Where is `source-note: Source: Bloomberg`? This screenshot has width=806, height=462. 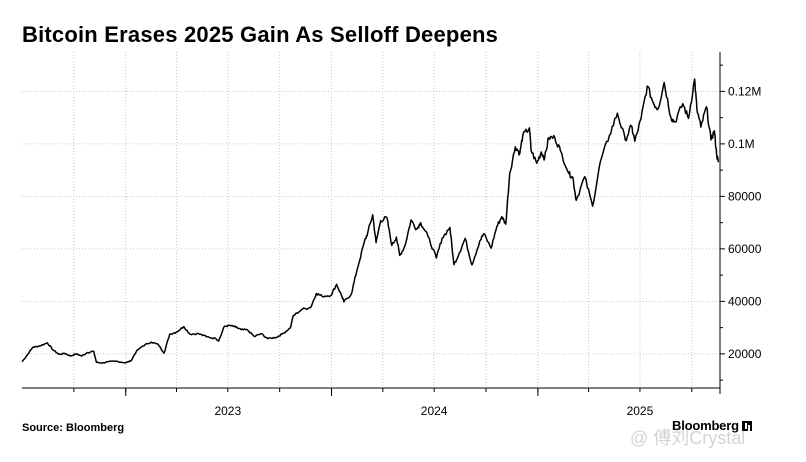 source-note: Source: Bloomberg is located at coordinates (73, 428).